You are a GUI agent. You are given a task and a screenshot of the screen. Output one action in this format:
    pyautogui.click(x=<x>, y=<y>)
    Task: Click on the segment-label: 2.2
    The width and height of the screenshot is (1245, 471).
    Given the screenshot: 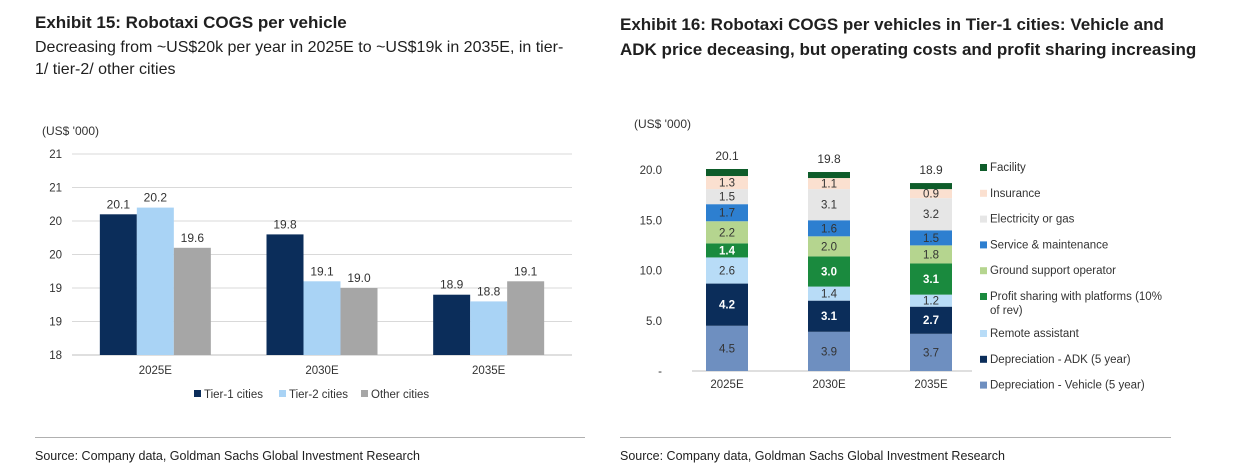 What is the action you would take?
    pyautogui.click(x=727, y=233)
    